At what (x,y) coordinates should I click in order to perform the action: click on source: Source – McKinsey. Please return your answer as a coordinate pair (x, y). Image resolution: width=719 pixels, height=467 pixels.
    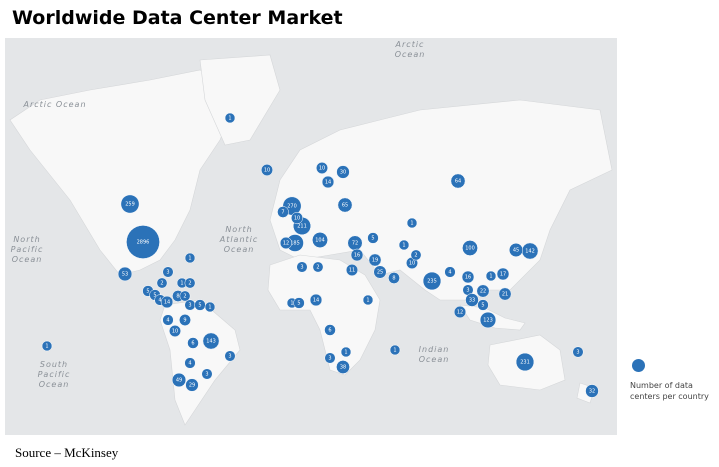
    Looking at the image, I should click on (67, 452).